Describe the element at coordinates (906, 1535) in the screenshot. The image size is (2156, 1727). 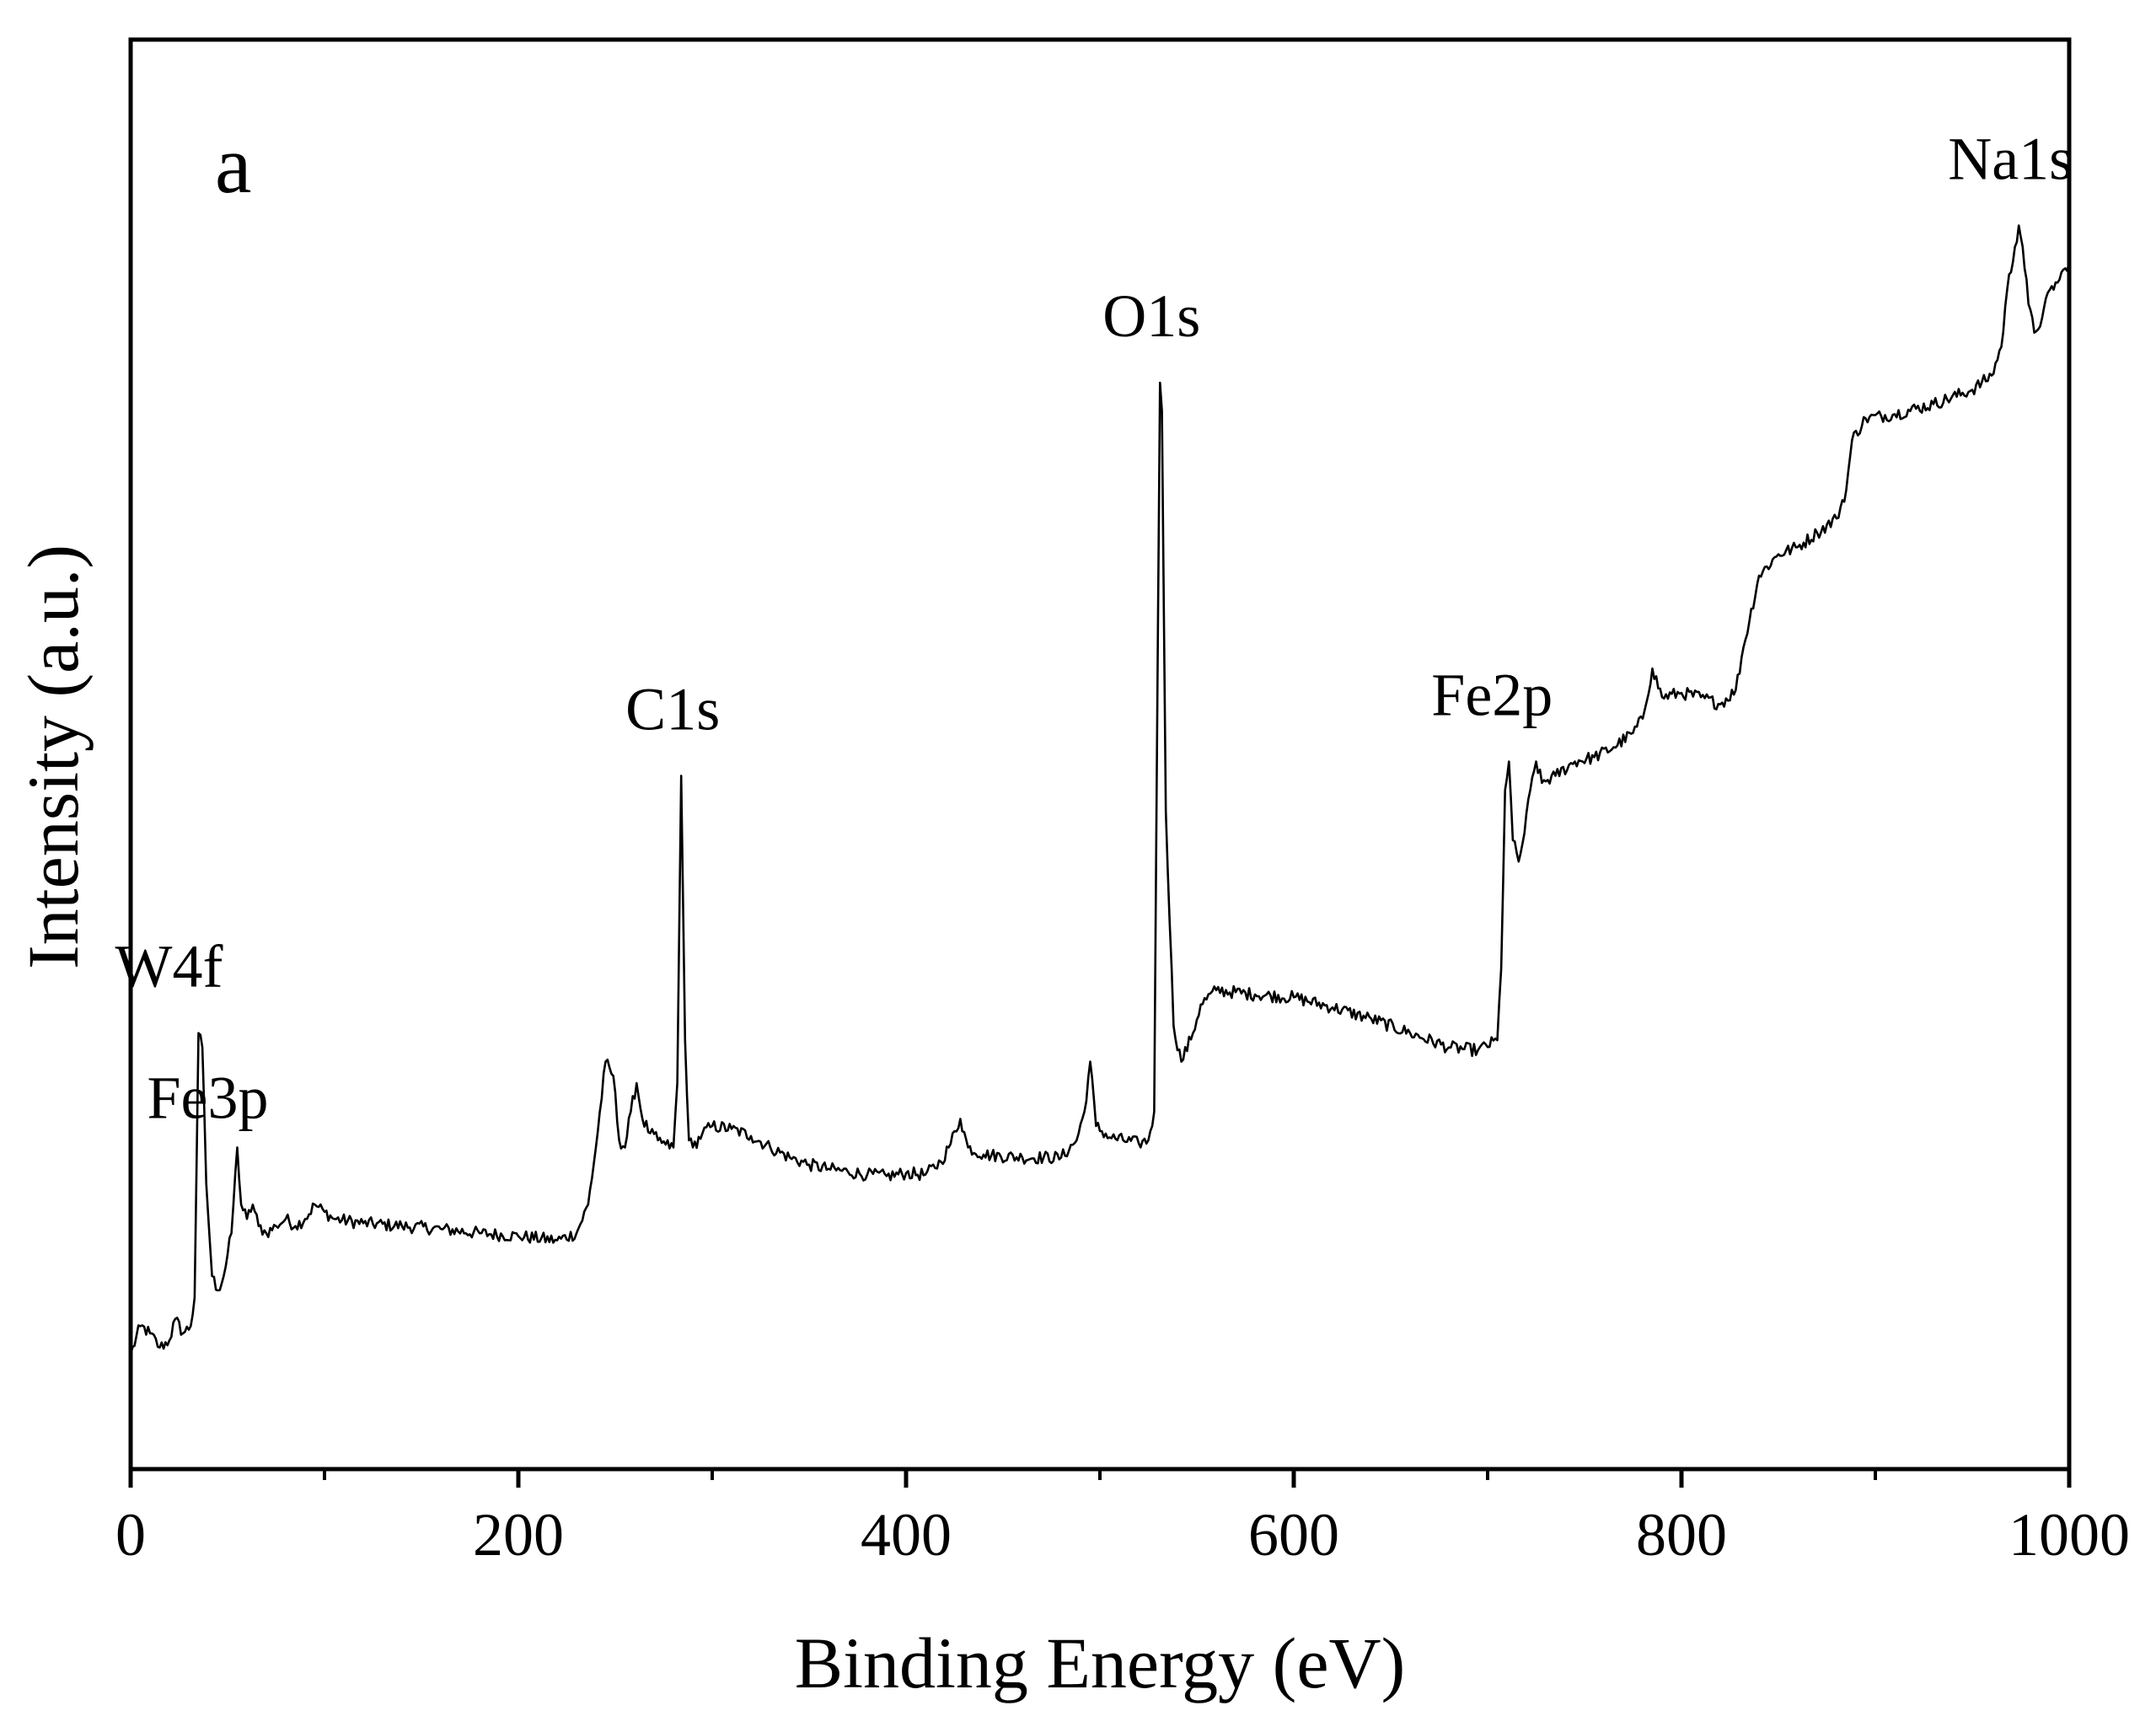
I see `x-tick-label: 400` at that location.